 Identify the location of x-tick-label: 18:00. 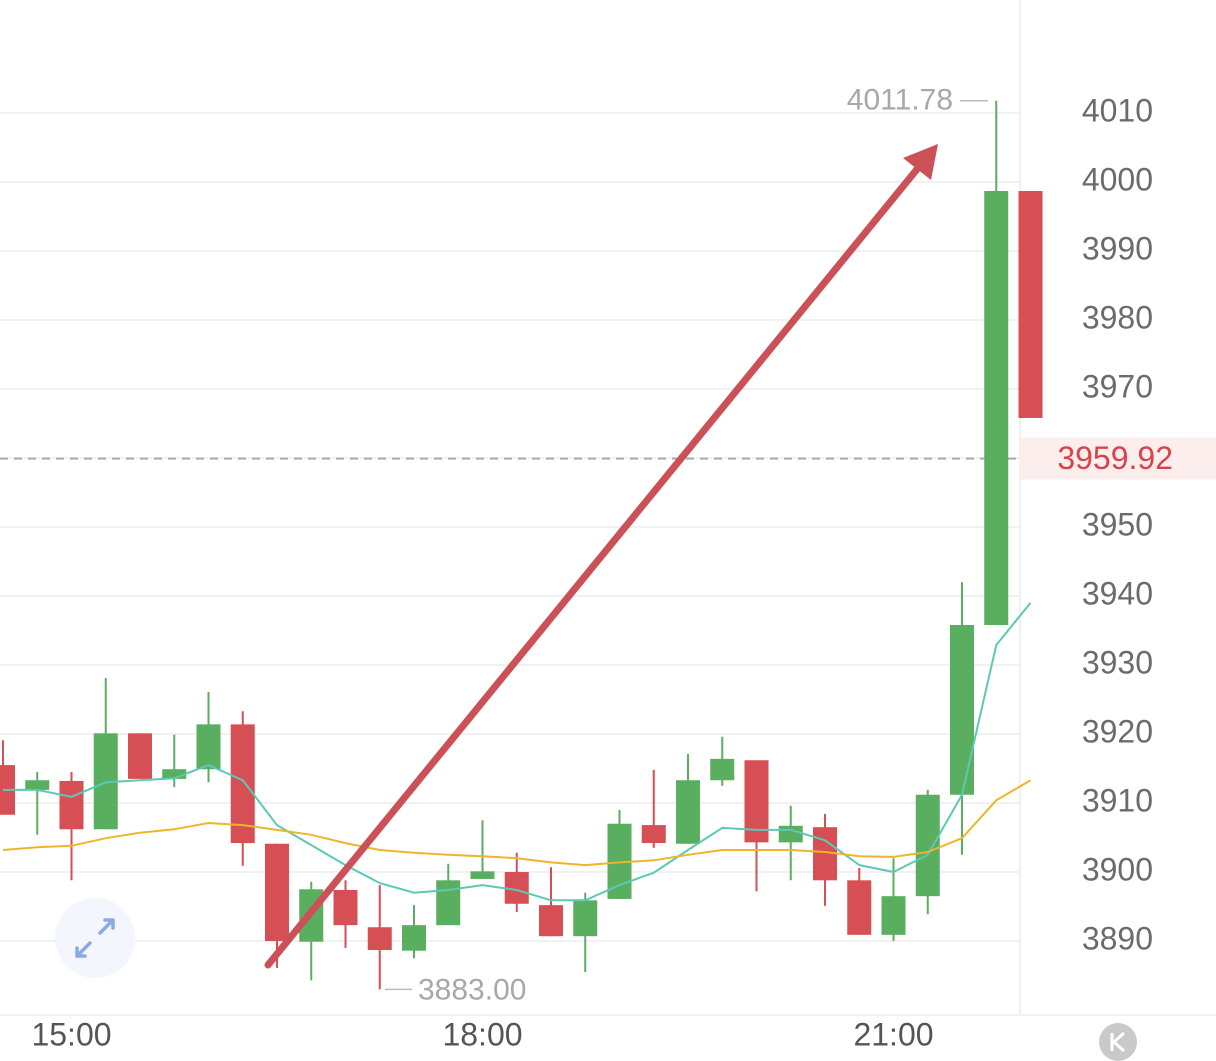
(482, 1034).